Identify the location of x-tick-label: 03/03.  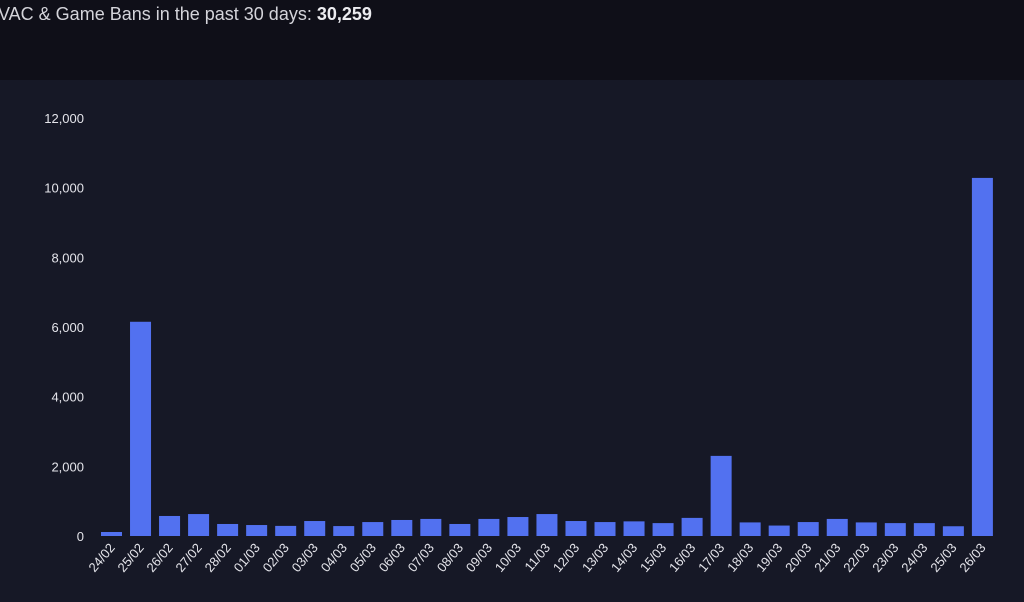
(305, 557).